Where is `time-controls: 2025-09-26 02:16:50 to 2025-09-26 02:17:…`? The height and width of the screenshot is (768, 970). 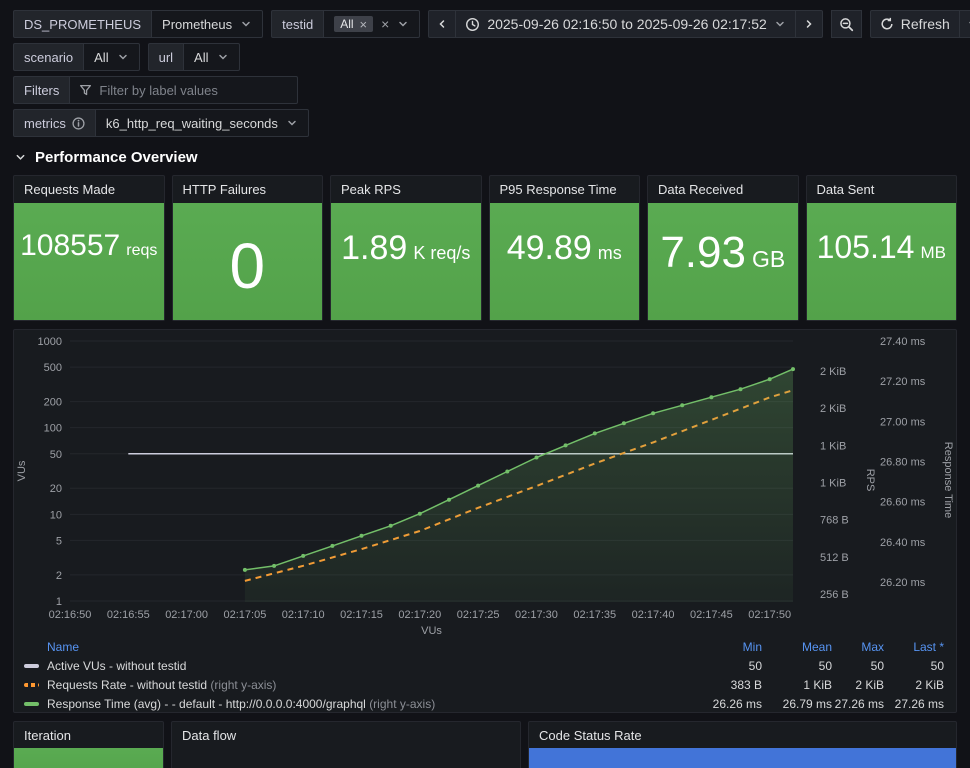 time-controls: 2025-09-26 02:16:50 to 2025-09-26 02:17:… is located at coordinates (699, 24).